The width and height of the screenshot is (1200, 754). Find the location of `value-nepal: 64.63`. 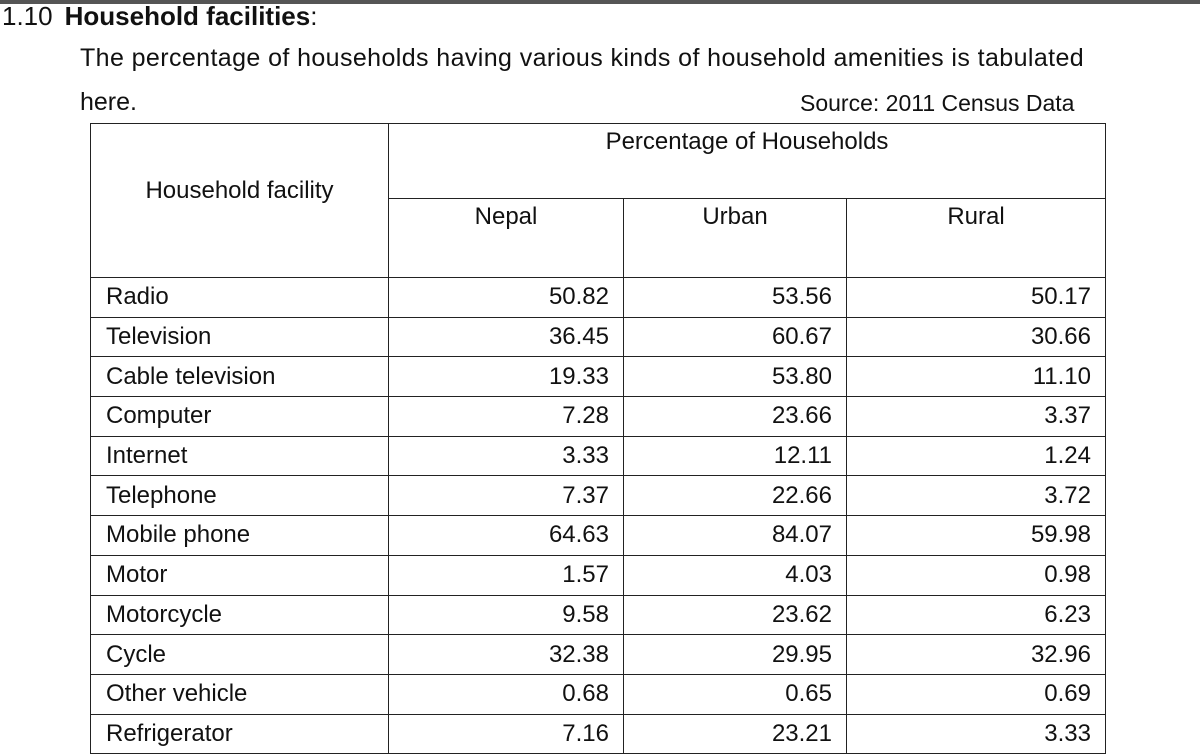

value-nepal: 64.63 is located at coordinates (506, 535).